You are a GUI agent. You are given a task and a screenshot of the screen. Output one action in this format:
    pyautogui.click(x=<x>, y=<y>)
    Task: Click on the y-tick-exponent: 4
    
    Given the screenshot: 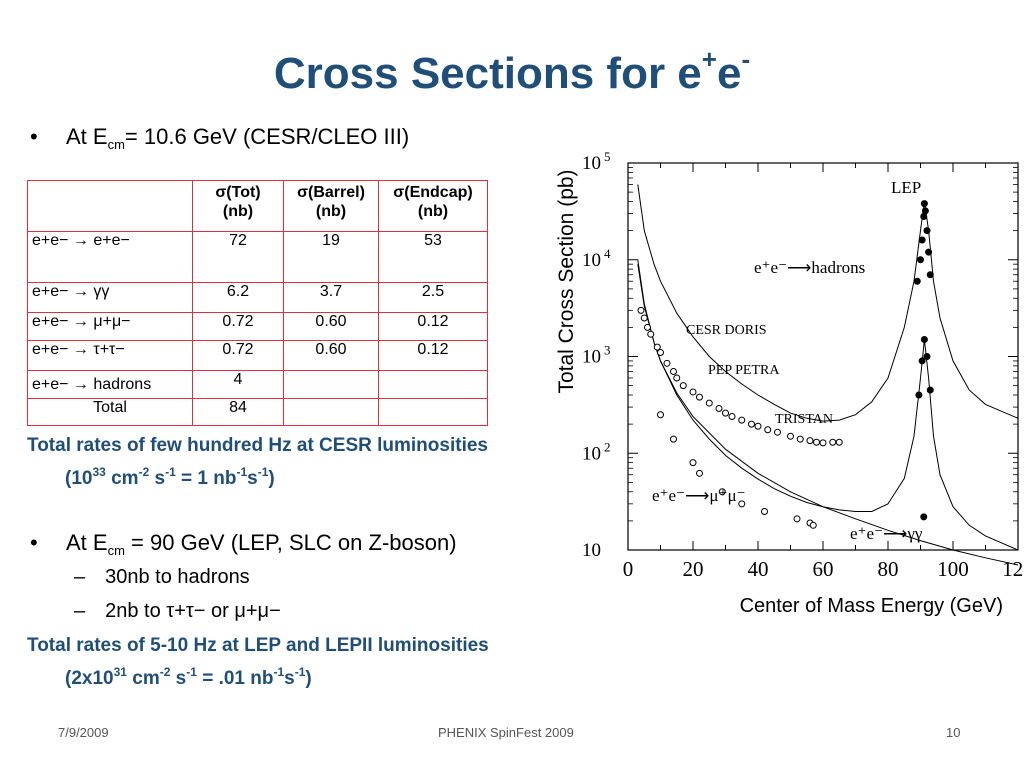 What is the action you would take?
    pyautogui.click(x=607, y=253)
    